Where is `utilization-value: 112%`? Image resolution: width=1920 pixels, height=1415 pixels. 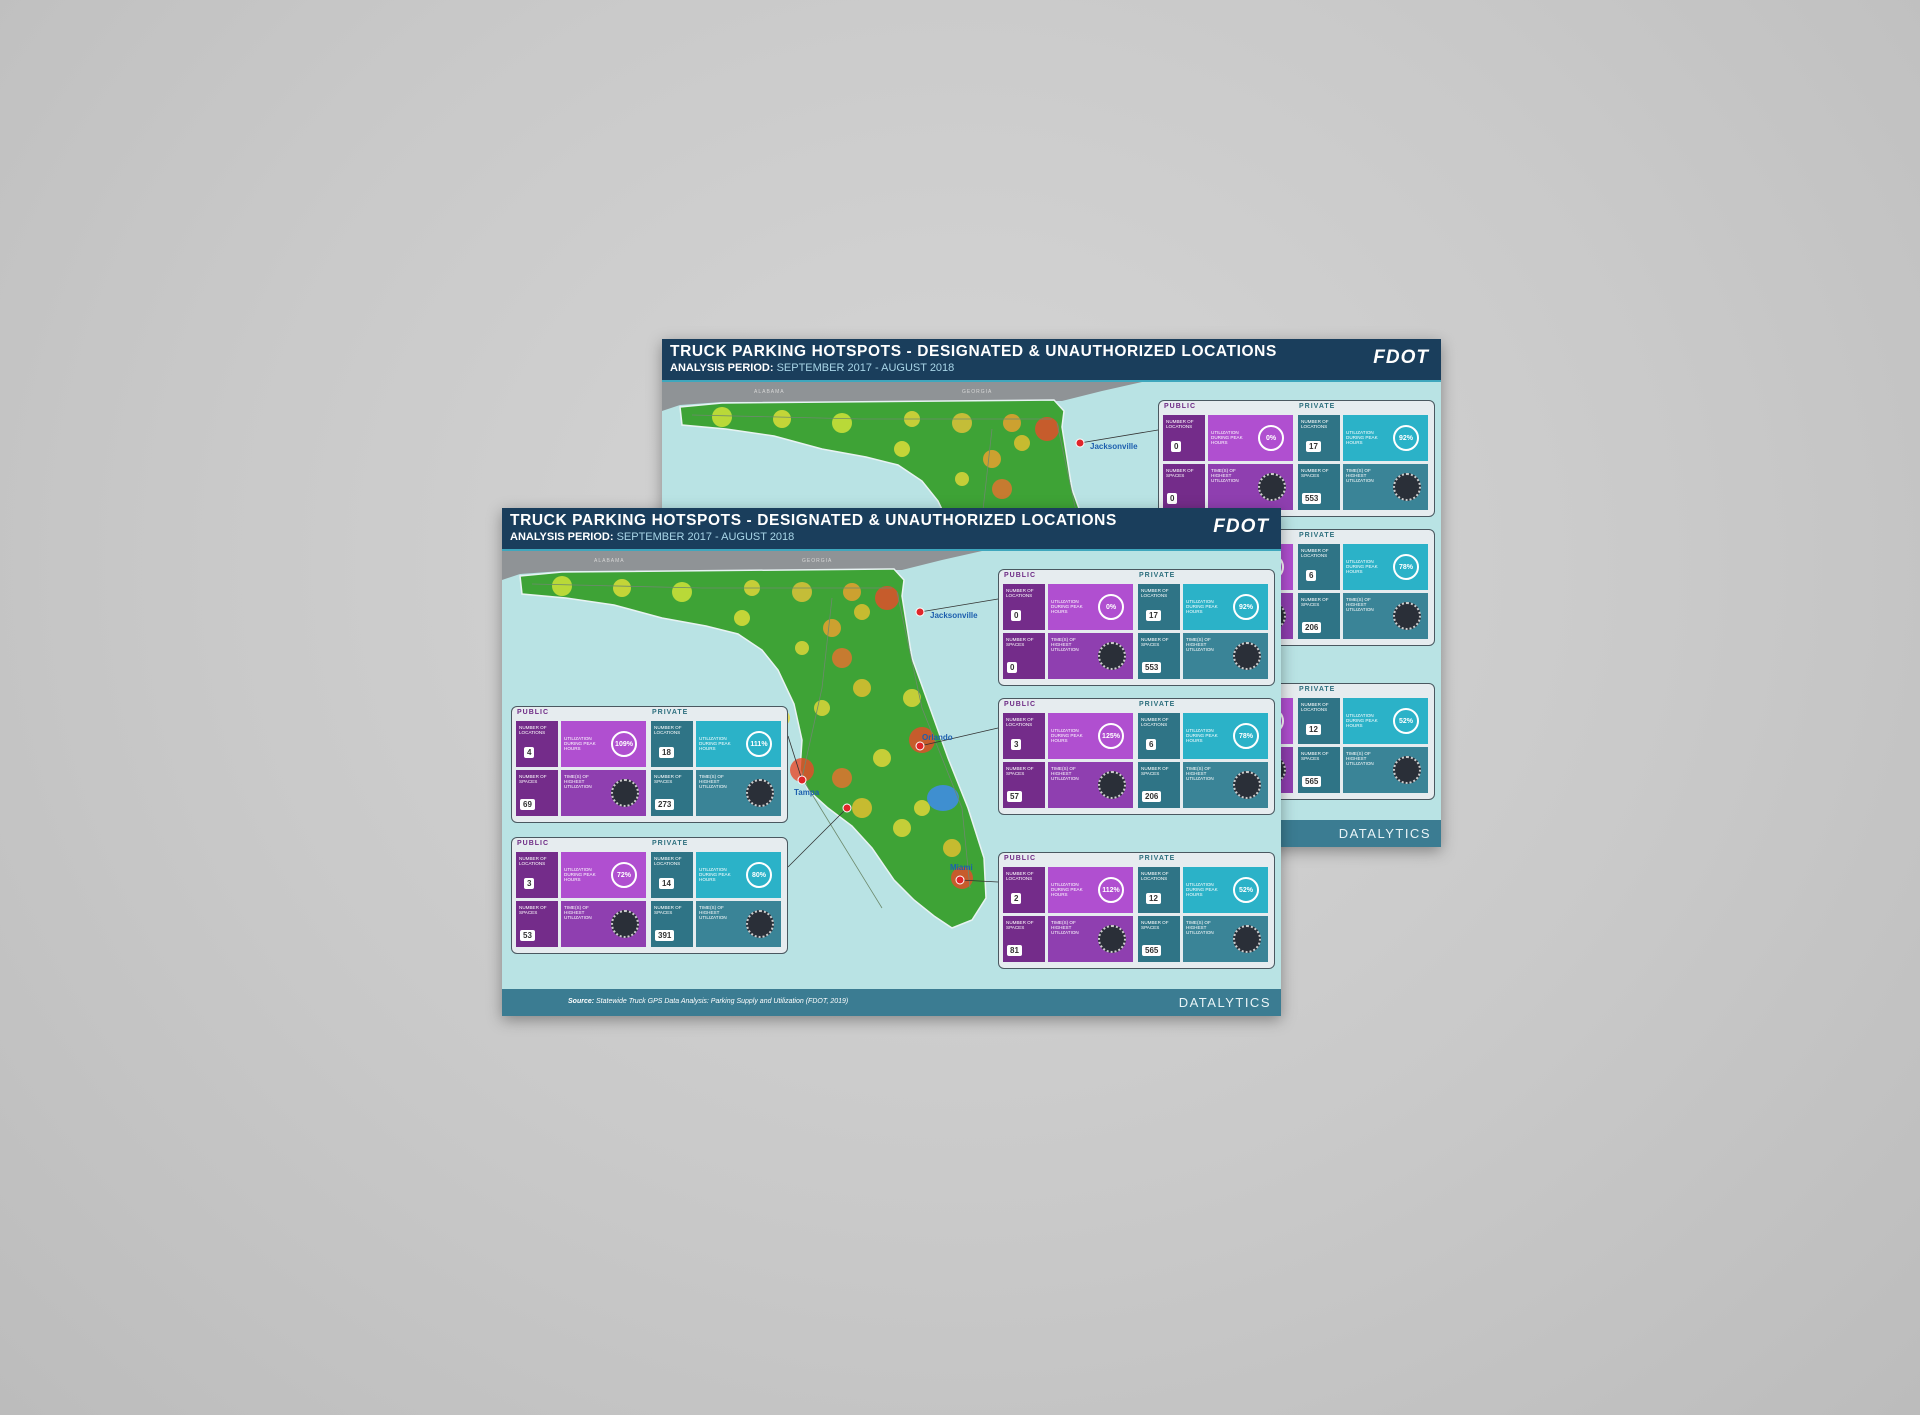 utilization-value: 112% is located at coordinates (1111, 890).